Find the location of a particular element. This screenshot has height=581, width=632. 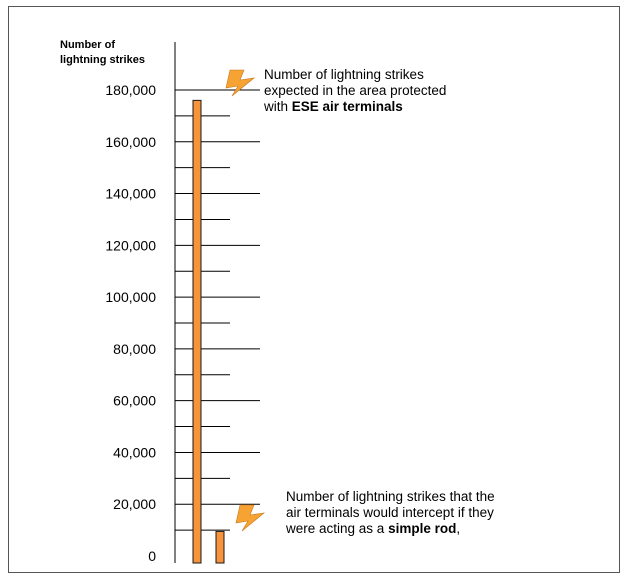

annotation-rod-line-1: Number of lightning strikes that the is located at coordinates (390, 496).